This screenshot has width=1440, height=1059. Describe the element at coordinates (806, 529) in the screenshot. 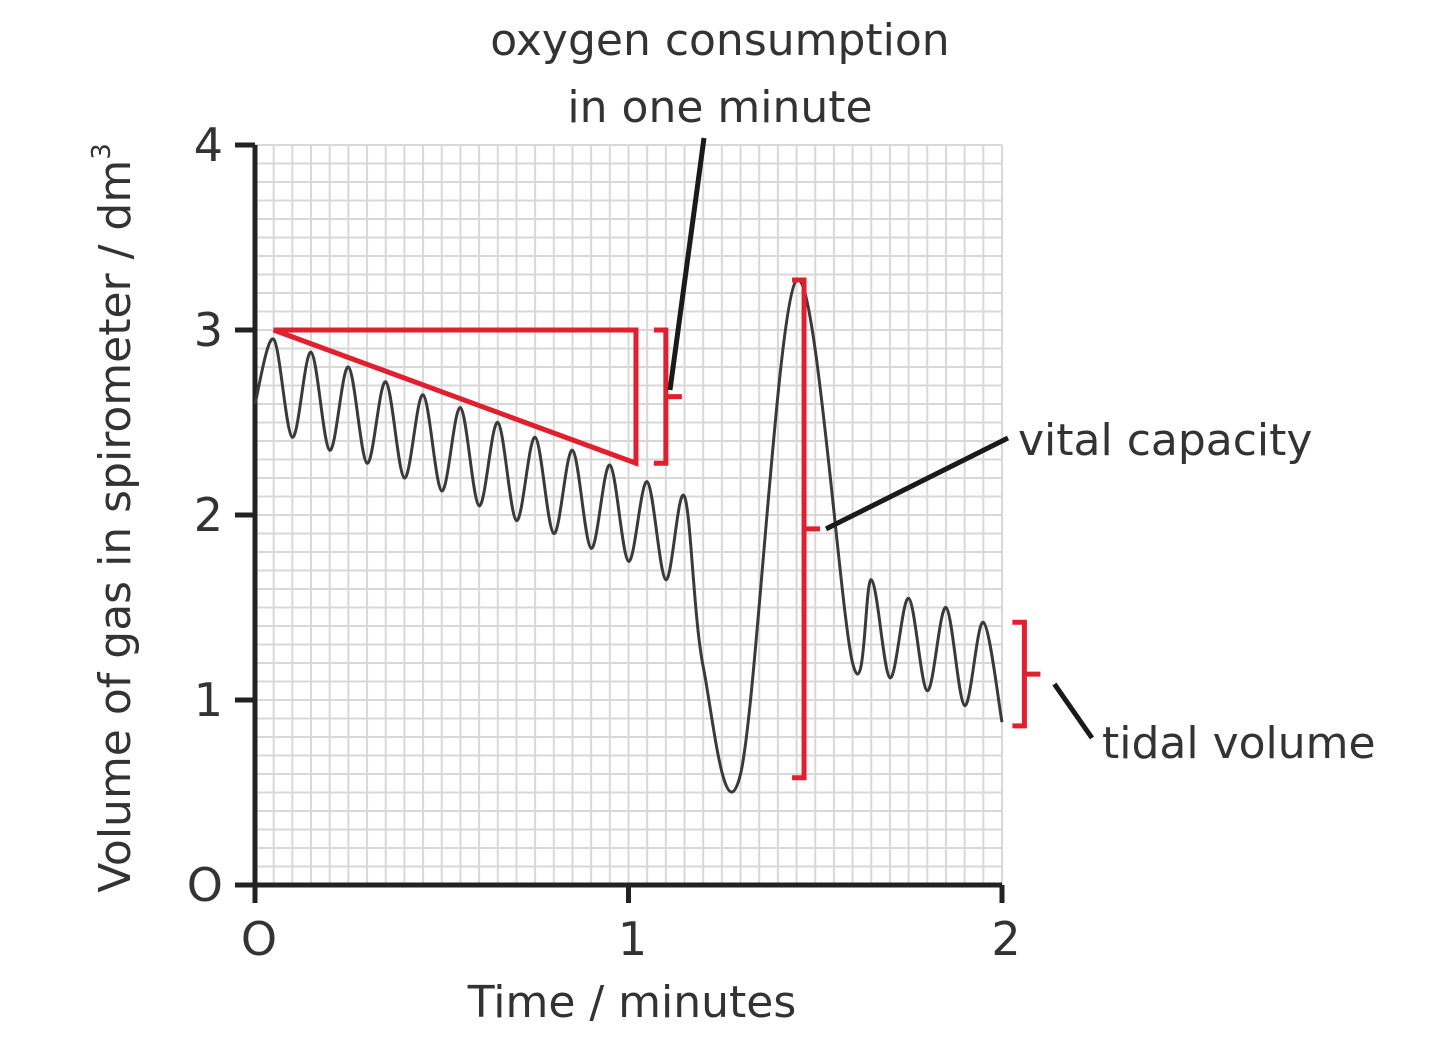

I see `vital-capacity-bracket` at that location.